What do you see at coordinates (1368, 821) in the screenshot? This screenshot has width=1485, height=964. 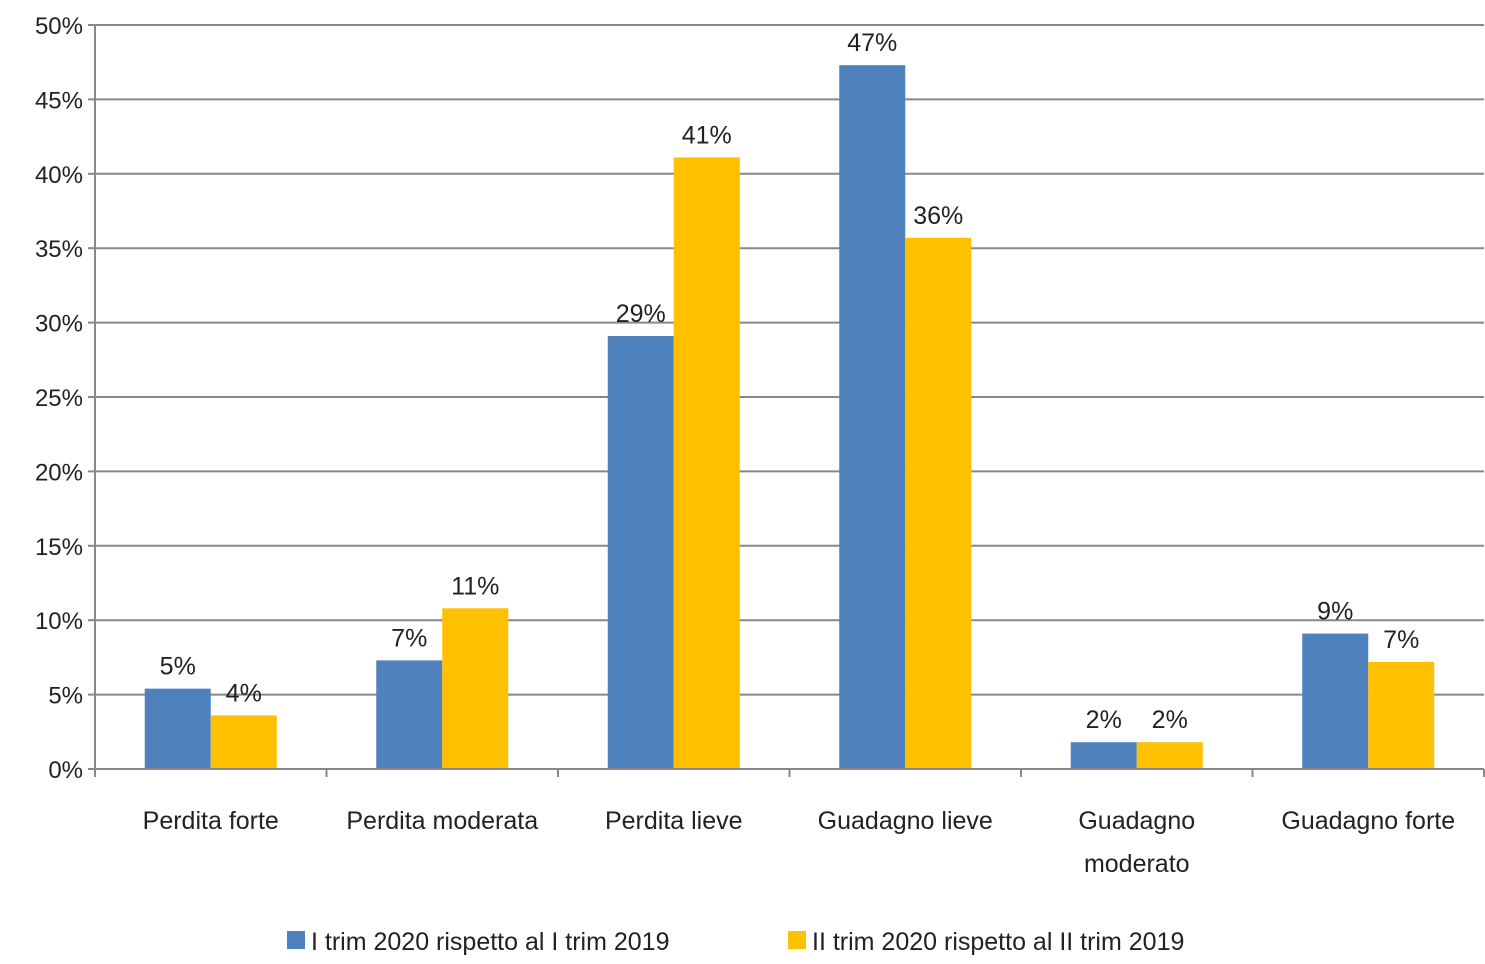 I see `x-category-label: Guadagno forte` at bounding box center [1368, 821].